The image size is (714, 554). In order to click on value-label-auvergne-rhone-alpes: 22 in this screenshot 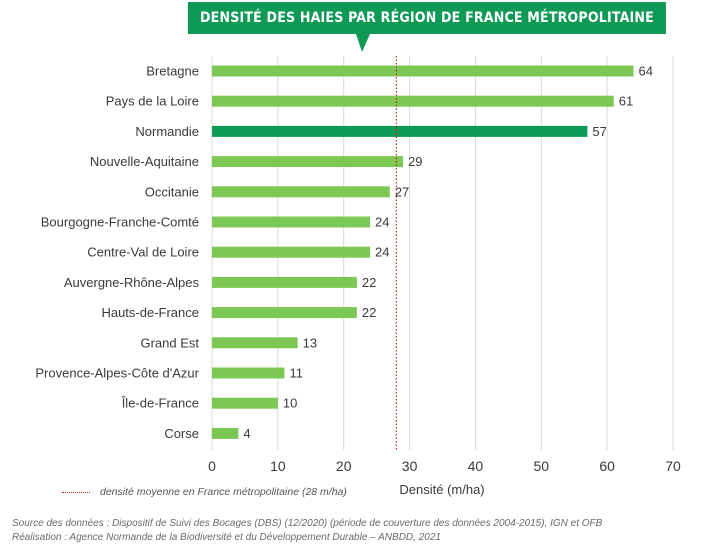, I will do `click(369, 282)`.